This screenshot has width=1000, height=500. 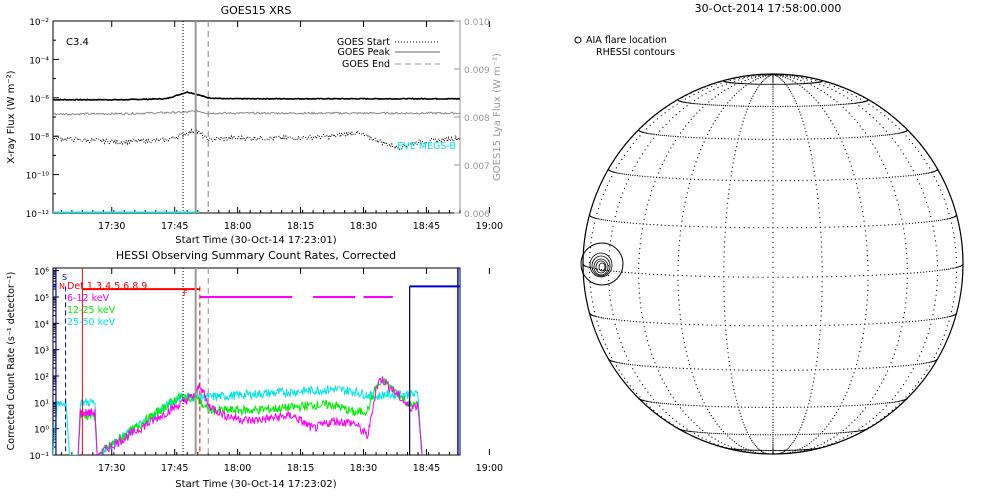 What do you see at coordinates (41, 352) in the screenshot?
I see `hessi-y-tick-label: 10³` at bounding box center [41, 352].